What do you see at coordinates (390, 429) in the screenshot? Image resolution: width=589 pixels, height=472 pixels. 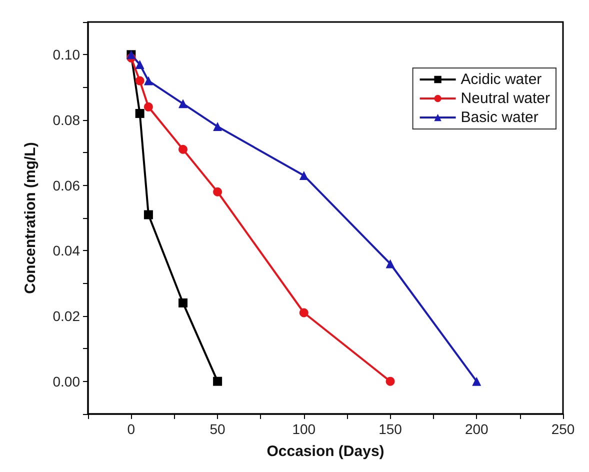 I see `x-tick-label: 150` at bounding box center [390, 429].